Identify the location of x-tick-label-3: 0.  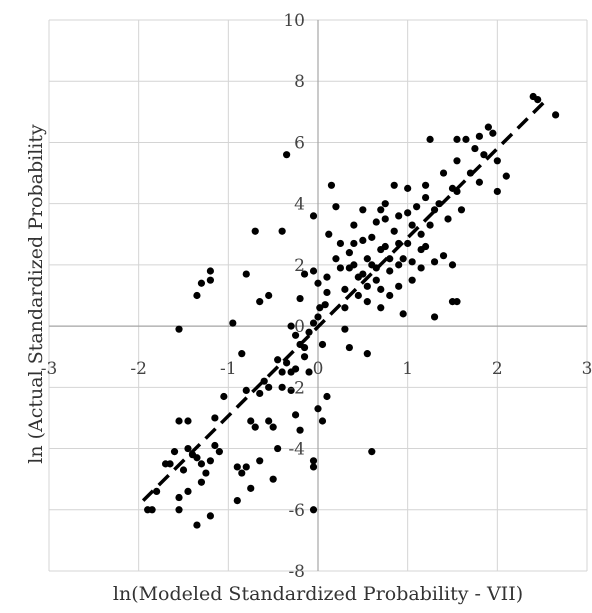
(318, 369).